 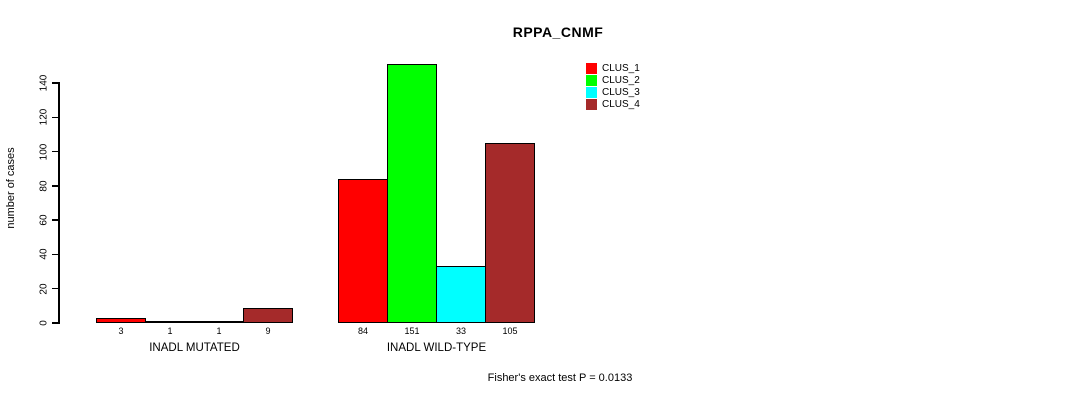 What do you see at coordinates (510, 331) in the screenshot?
I see `bar-value-label: 105` at bounding box center [510, 331].